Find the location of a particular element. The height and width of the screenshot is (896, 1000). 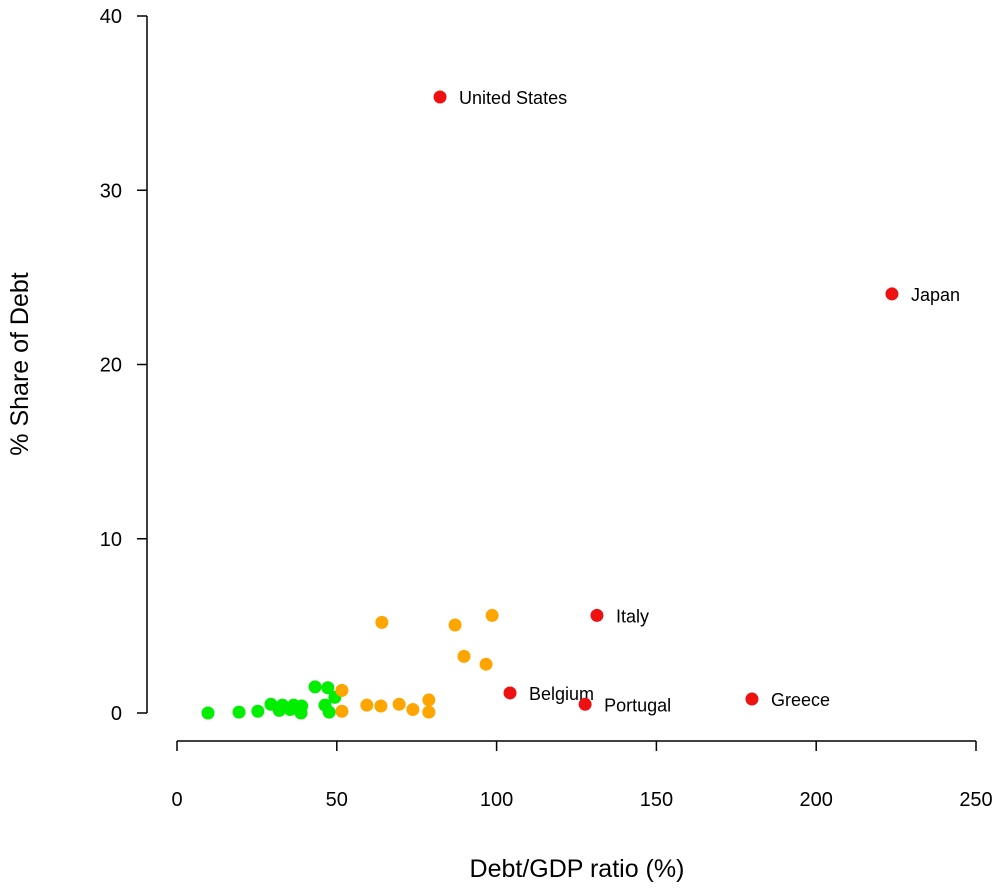

y-tick-label: 0 is located at coordinates (116, 714).